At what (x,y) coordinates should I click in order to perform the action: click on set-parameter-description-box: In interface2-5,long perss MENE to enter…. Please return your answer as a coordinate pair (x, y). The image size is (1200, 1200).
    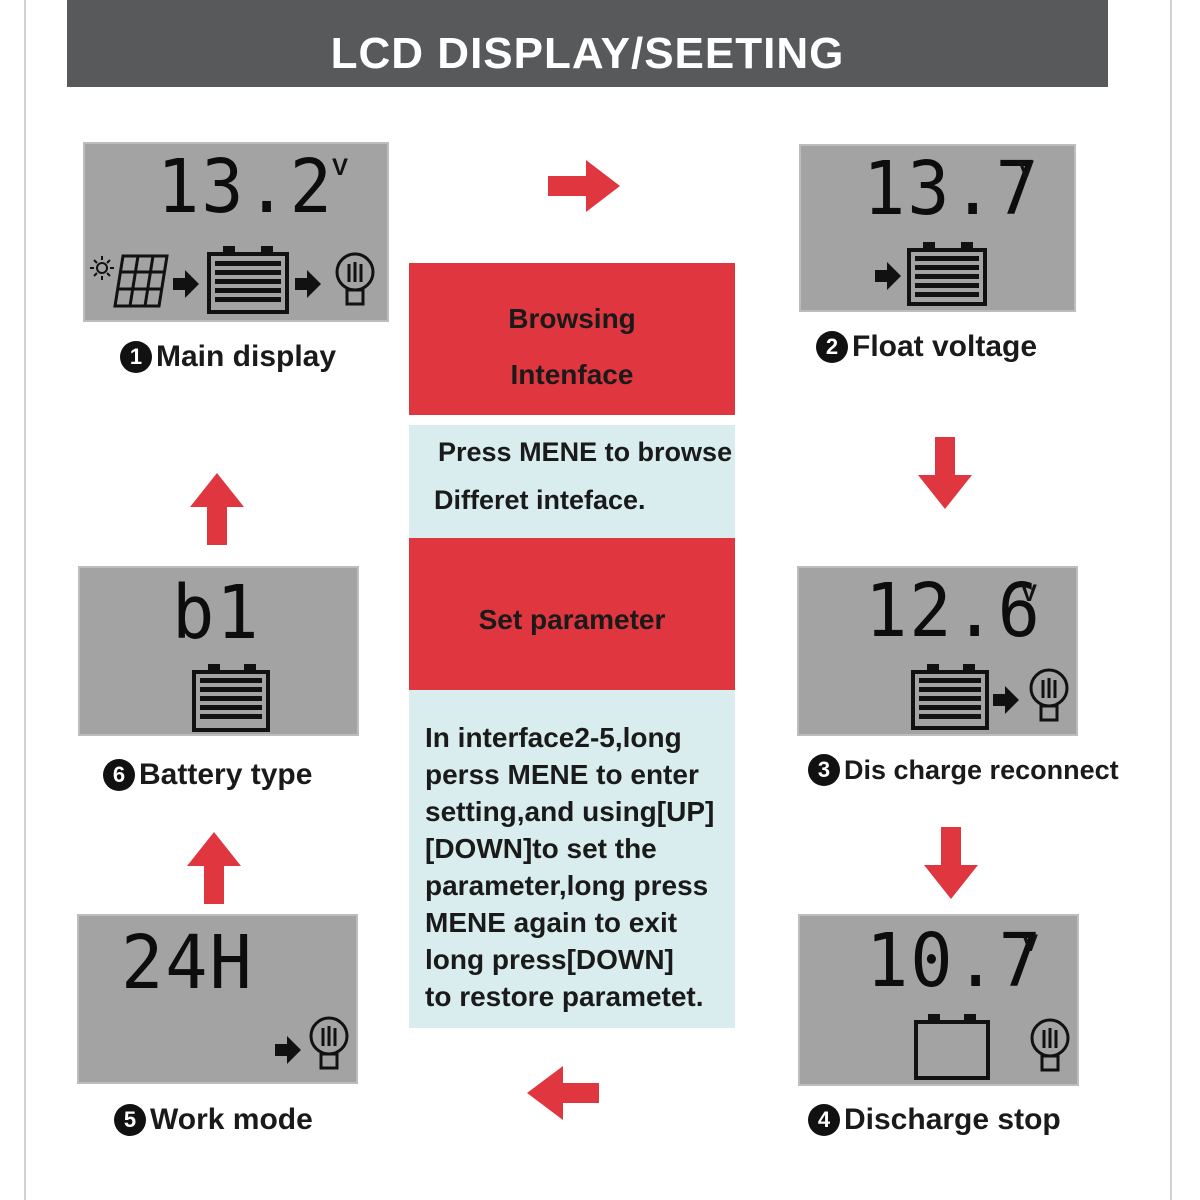
    Looking at the image, I should click on (572, 859).